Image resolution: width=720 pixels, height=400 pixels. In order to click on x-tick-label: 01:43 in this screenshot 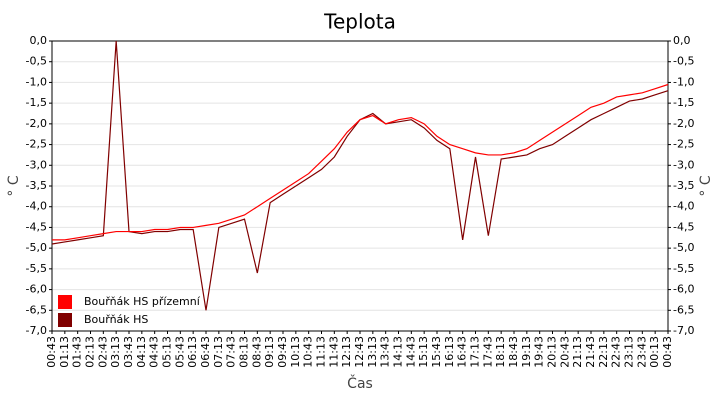, I will do `click(77, 352)`.